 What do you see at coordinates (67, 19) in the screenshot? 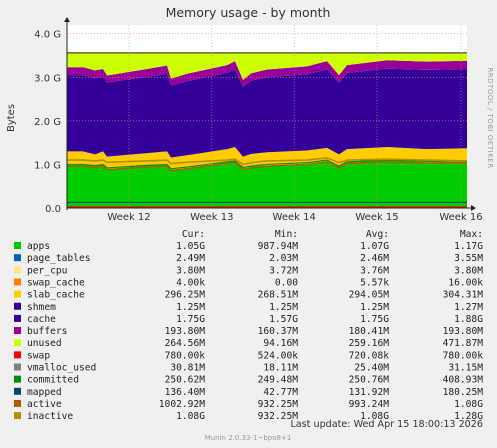
I see `y-axis-arrow` at bounding box center [67, 19].